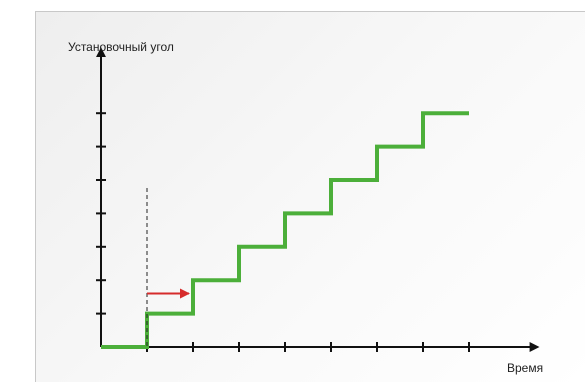 This screenshot has height=383, width=588. What do you see at coordinates (121, 47) in the screenshot?
I see `y-axis-label: Установочный угол` at bounding box center [121, 47].